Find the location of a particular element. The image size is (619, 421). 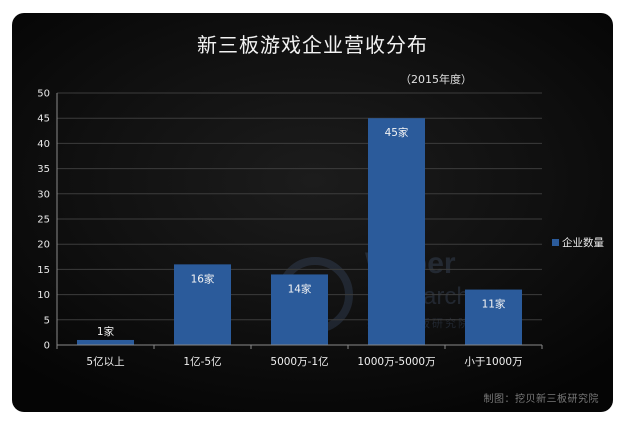

x-tick-label: 5000万-1亿 is located at coordinates (299, 361).